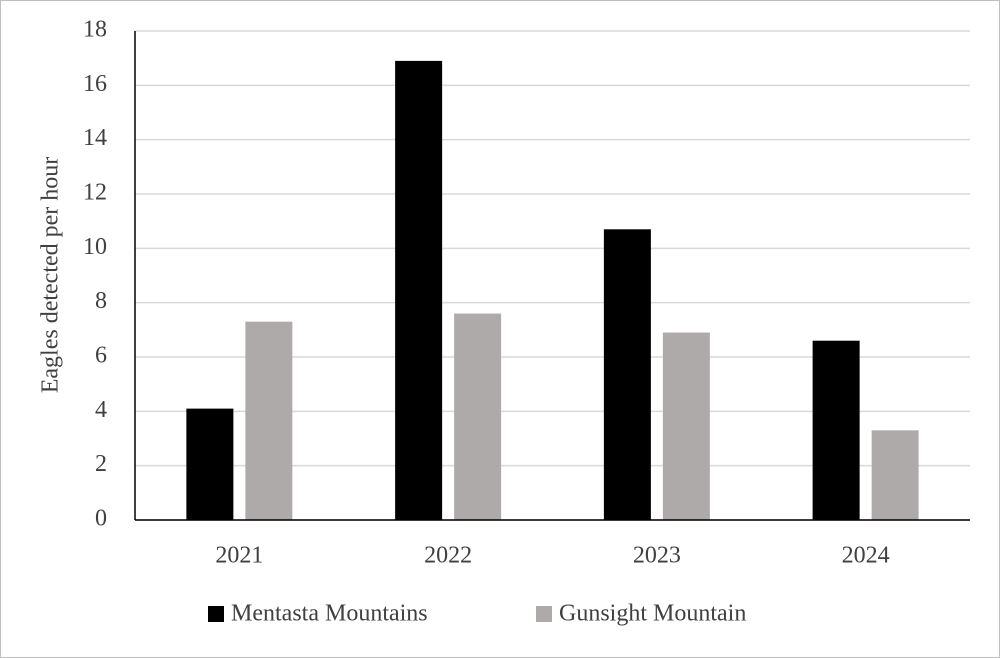  Describe the element at coordinates (95, 193) in the screenshot. I see `y-tick-label: 12` at that location.